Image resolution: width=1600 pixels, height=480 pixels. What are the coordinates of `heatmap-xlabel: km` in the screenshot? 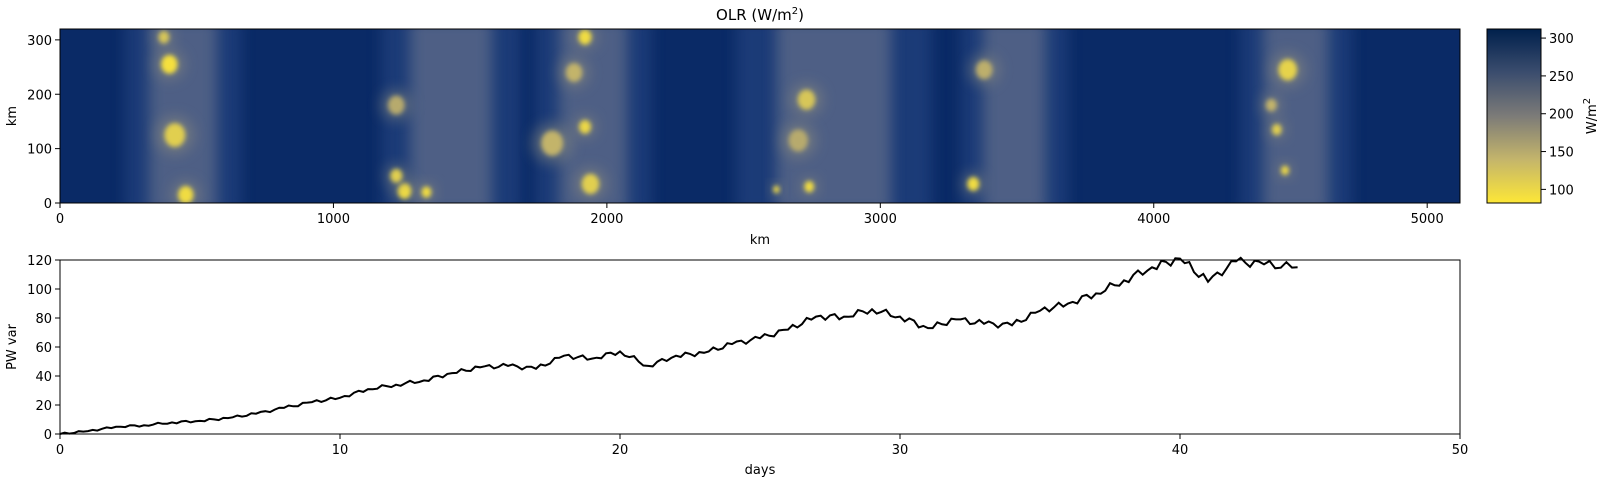 It's located at (760, 240).